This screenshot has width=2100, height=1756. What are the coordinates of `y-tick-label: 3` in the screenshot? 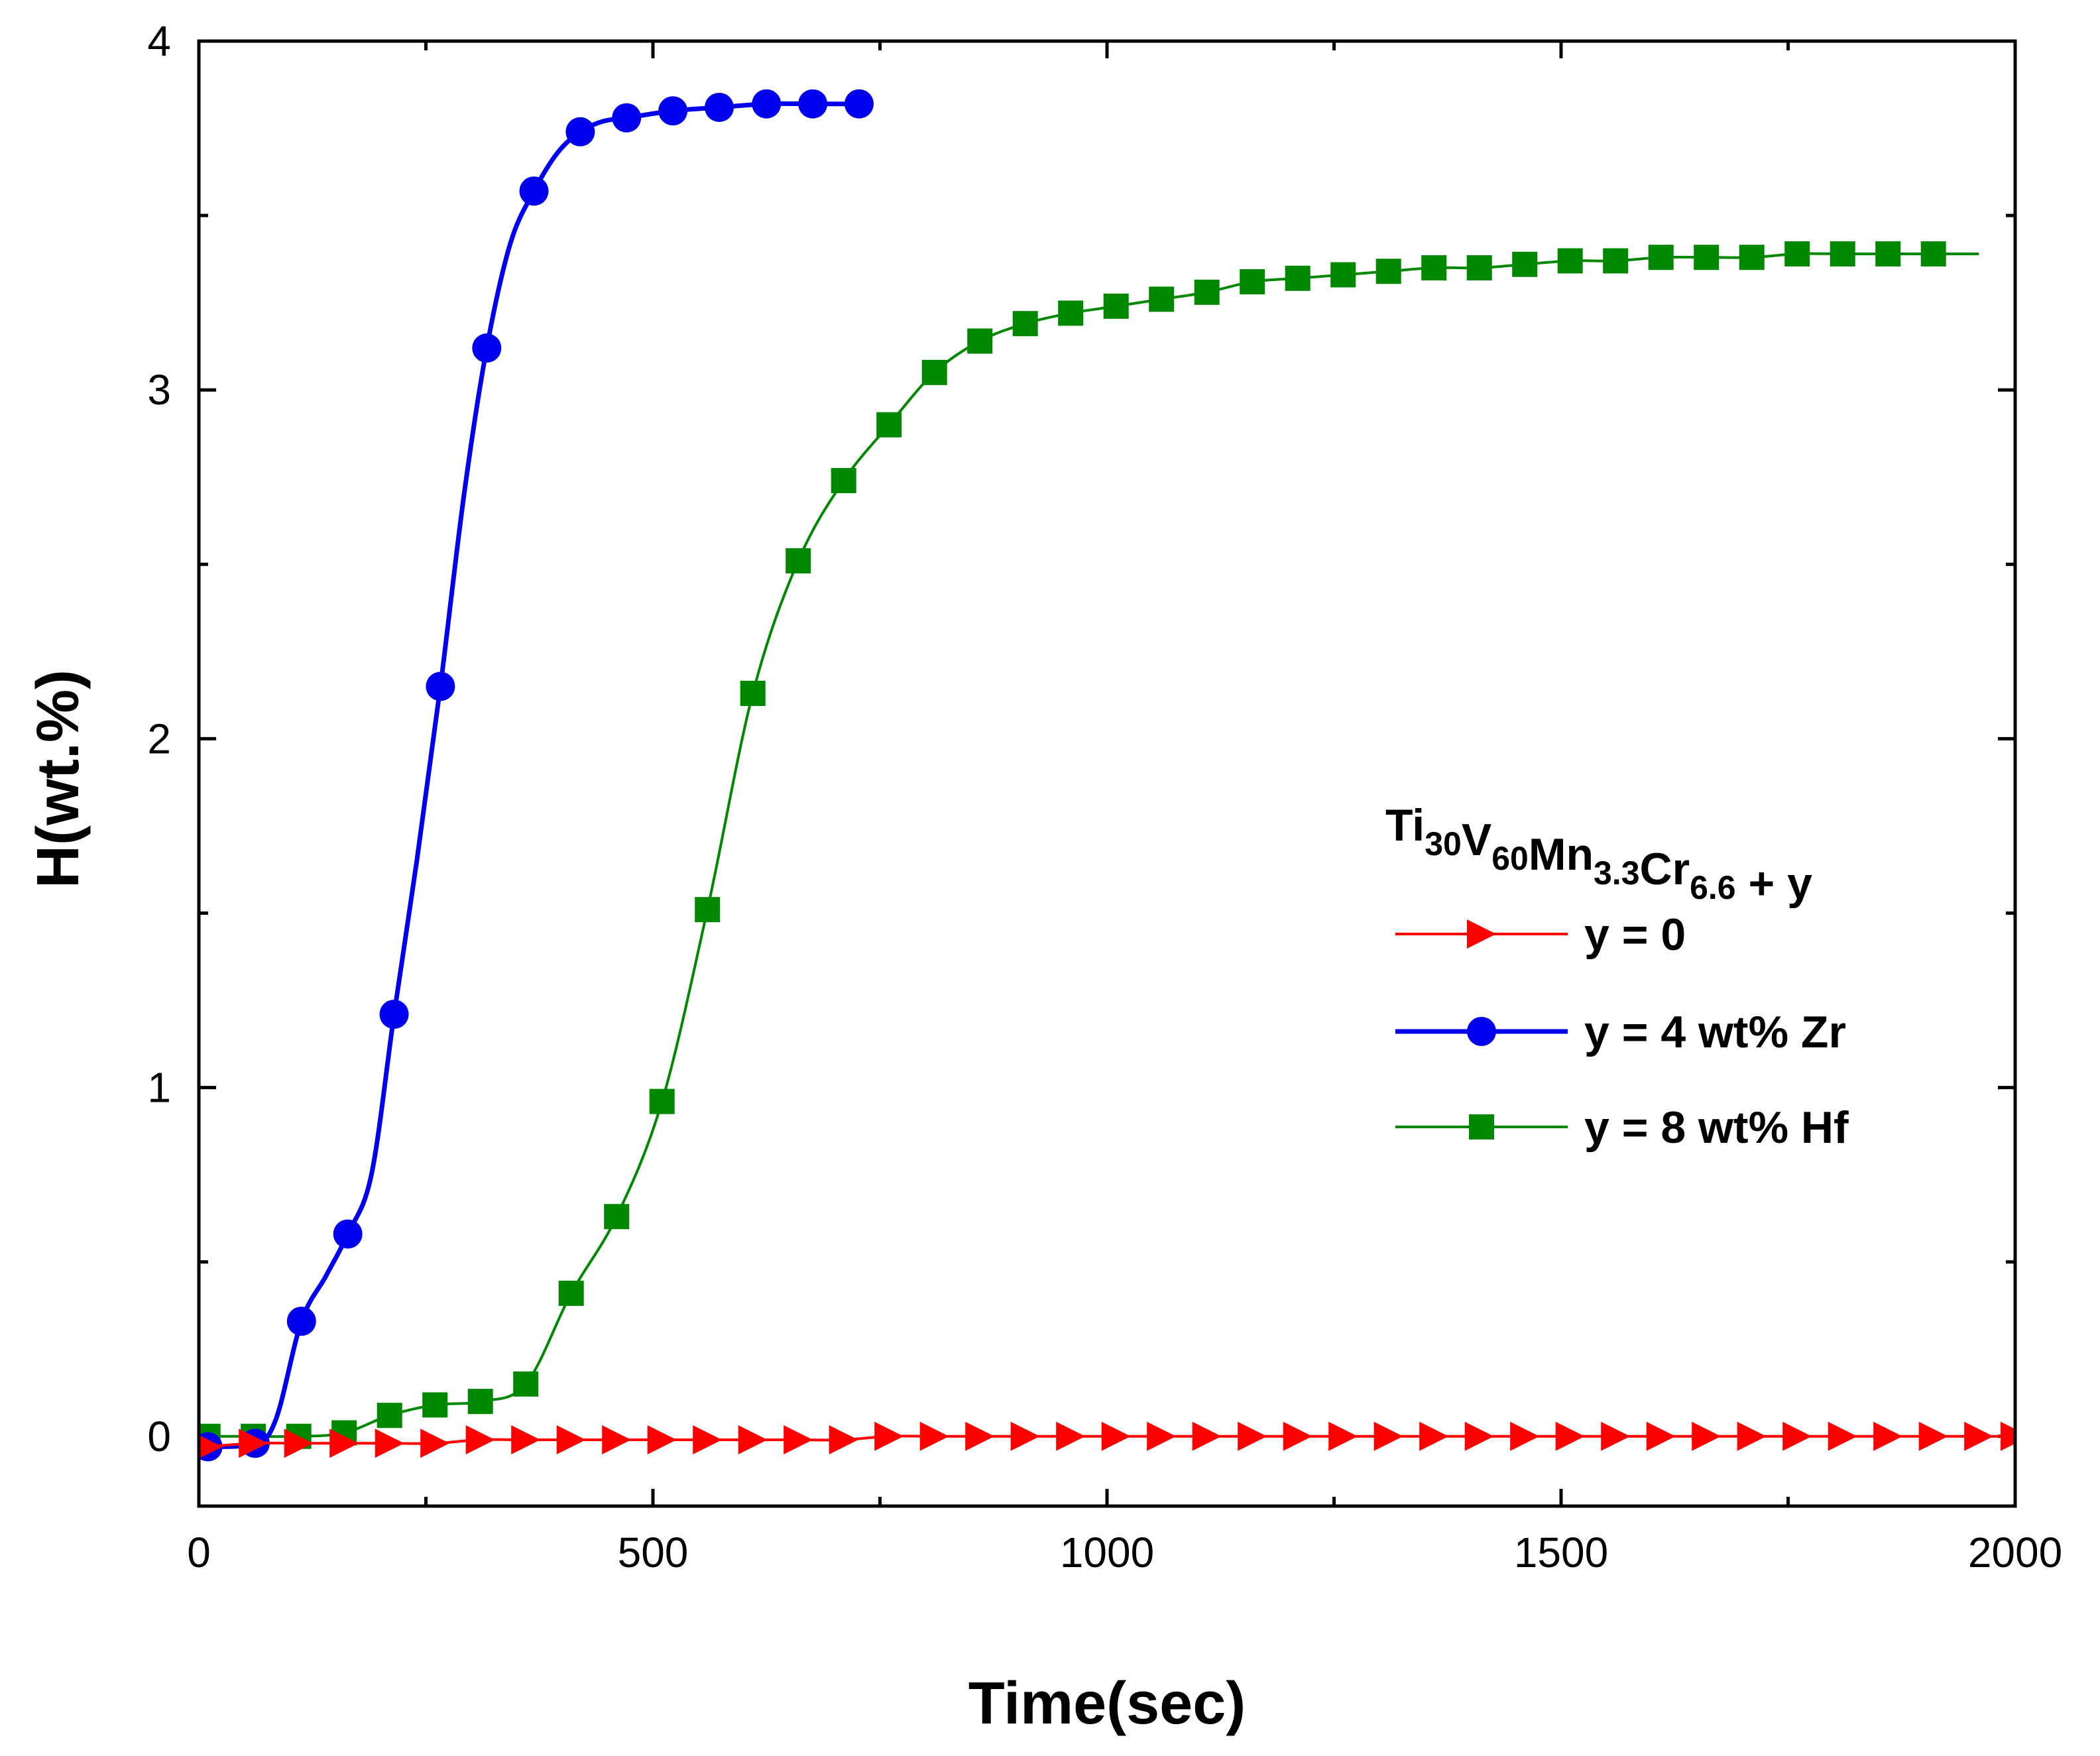 It's located at (159, 390).